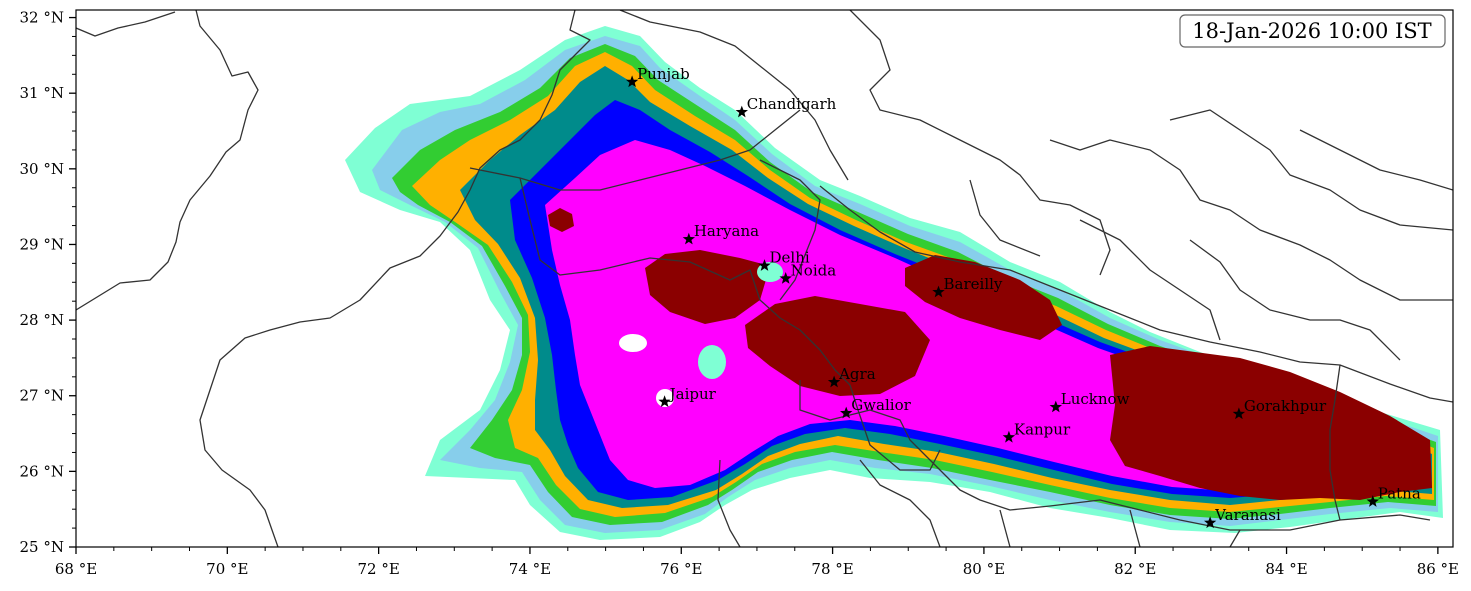  I want to click on x-tick-label: 84 °E, so click(1286, 569).